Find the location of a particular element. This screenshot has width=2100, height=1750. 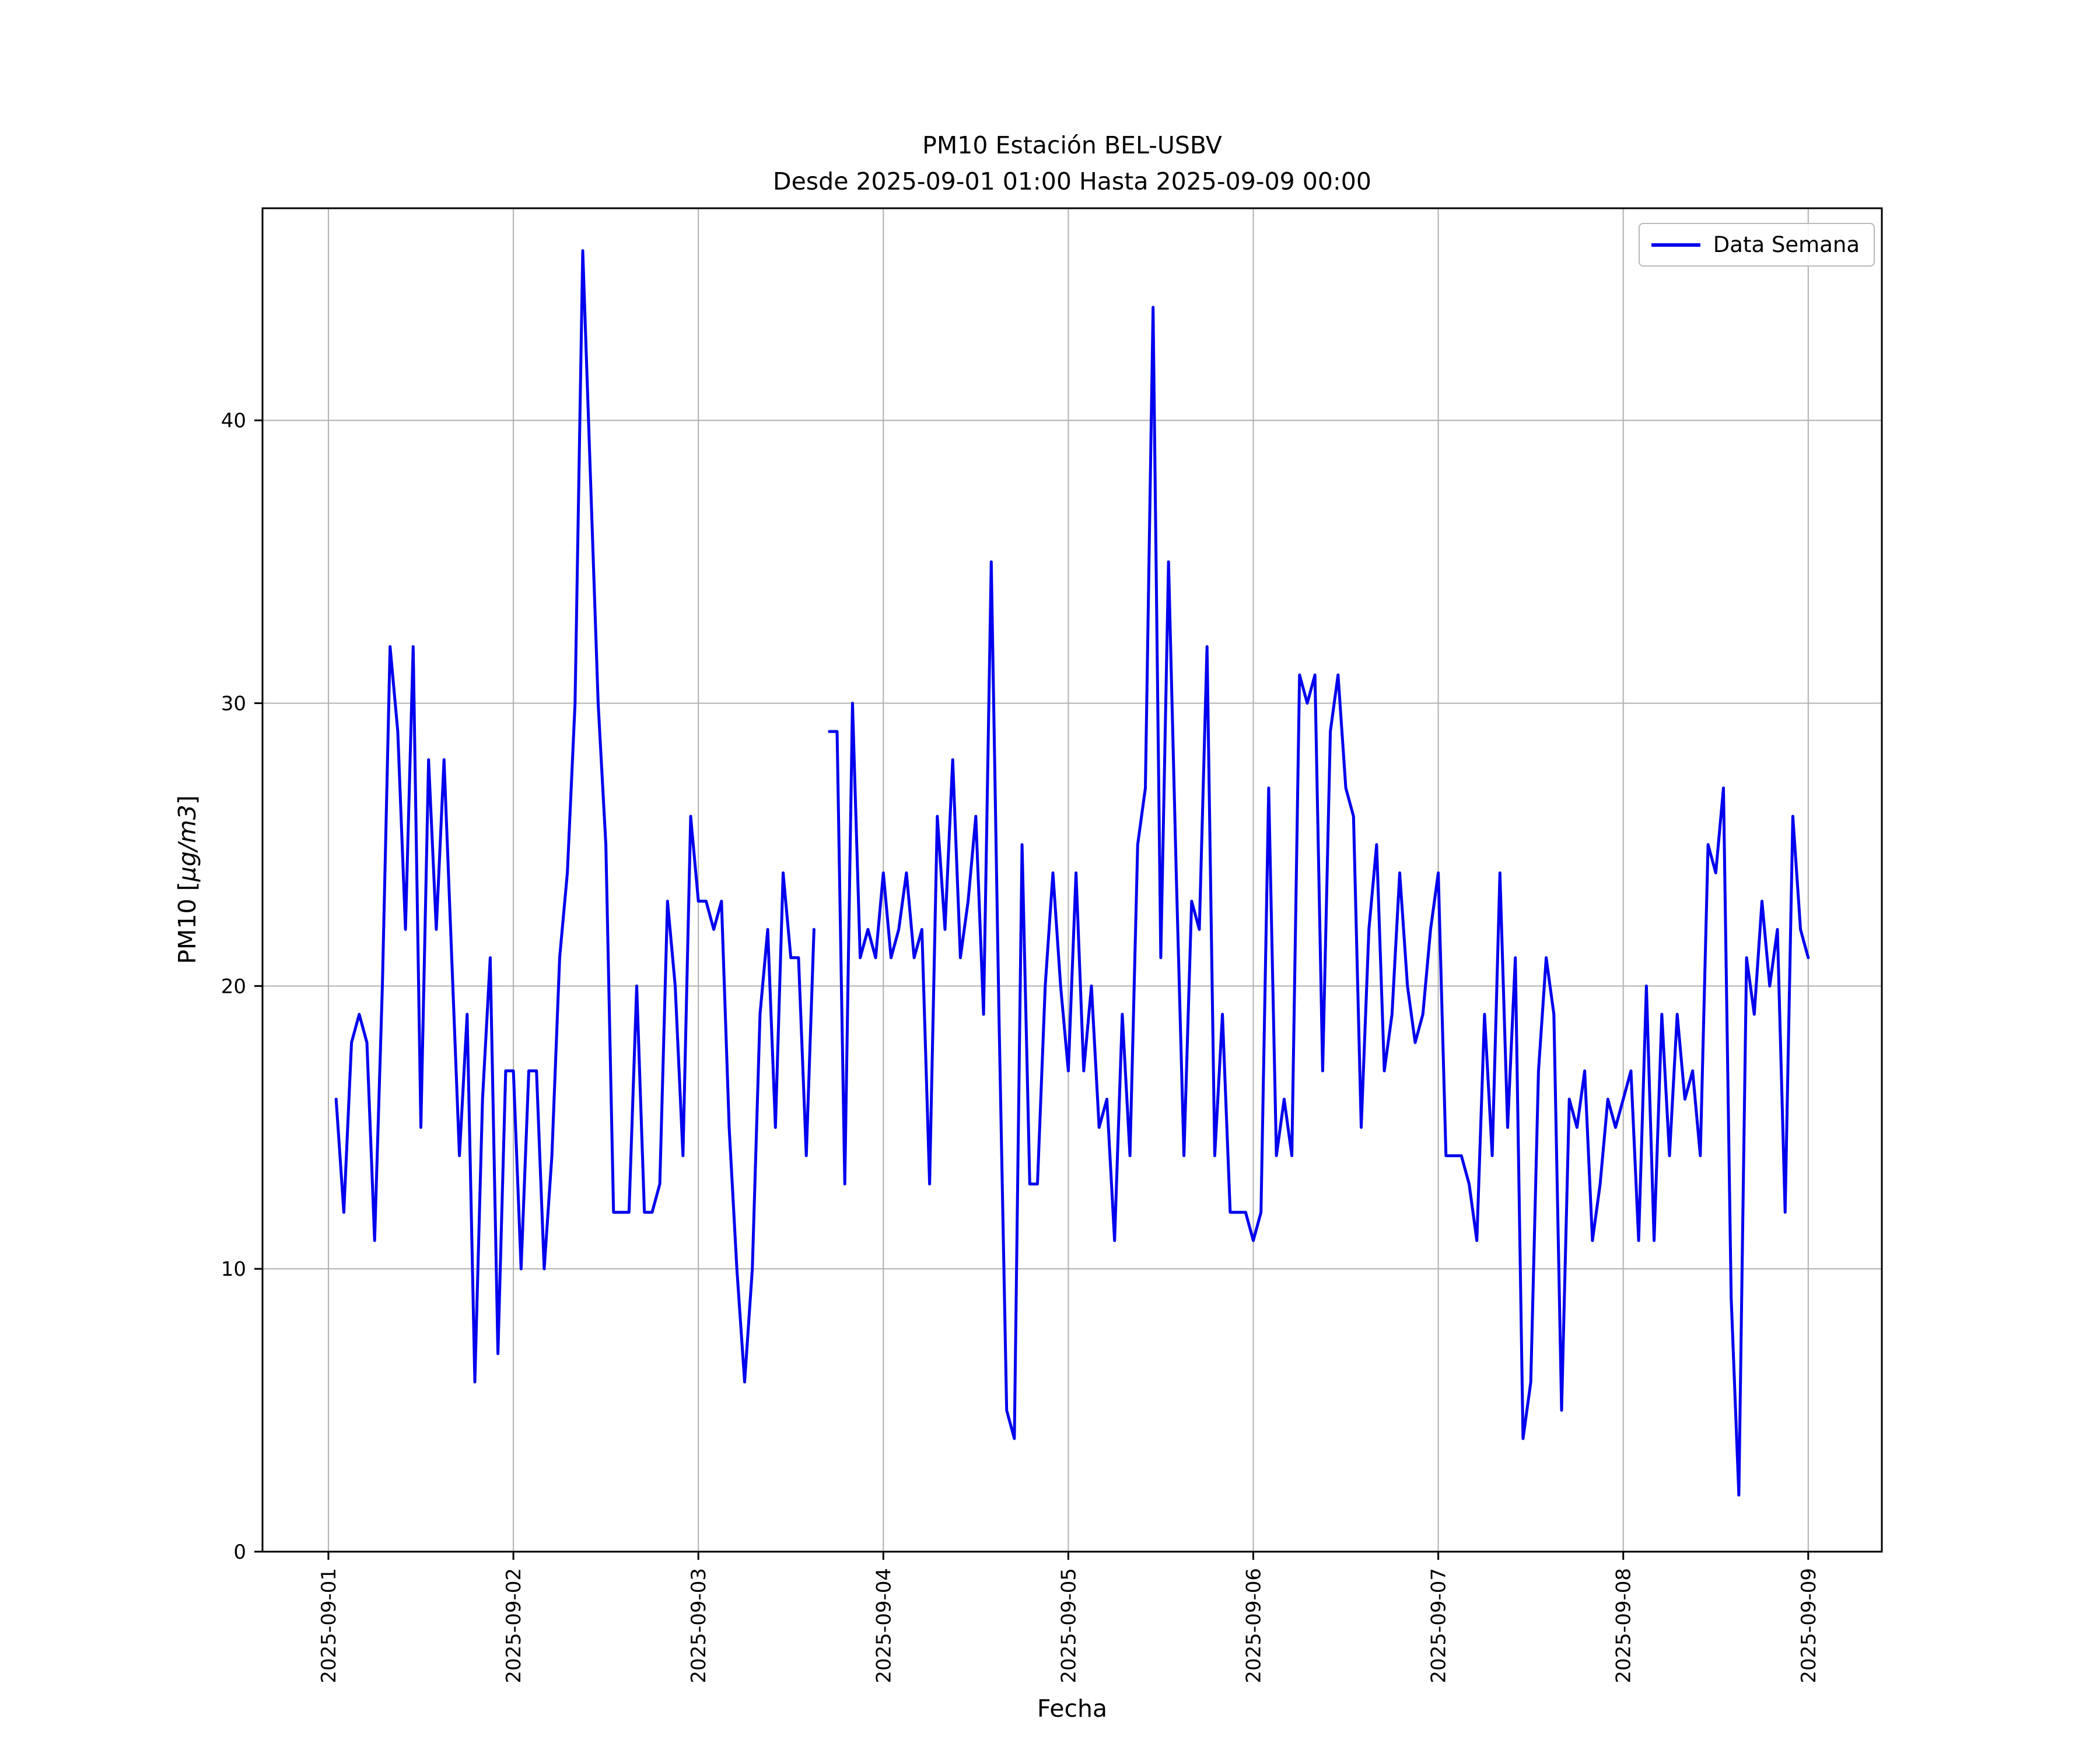

y-tick-label: 10 is located at coordinates (233, 1269).